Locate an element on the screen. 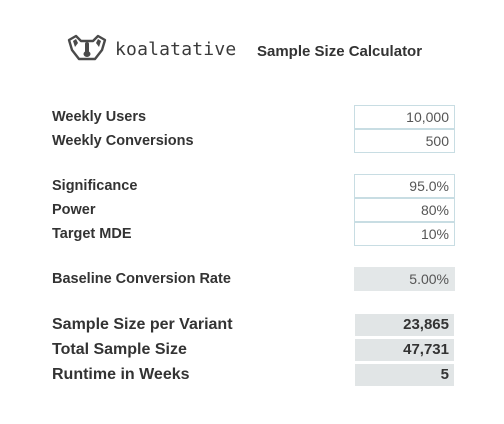 The image size is (504, 424). significance-input: 95.0% is located at coordinates (404, 186).